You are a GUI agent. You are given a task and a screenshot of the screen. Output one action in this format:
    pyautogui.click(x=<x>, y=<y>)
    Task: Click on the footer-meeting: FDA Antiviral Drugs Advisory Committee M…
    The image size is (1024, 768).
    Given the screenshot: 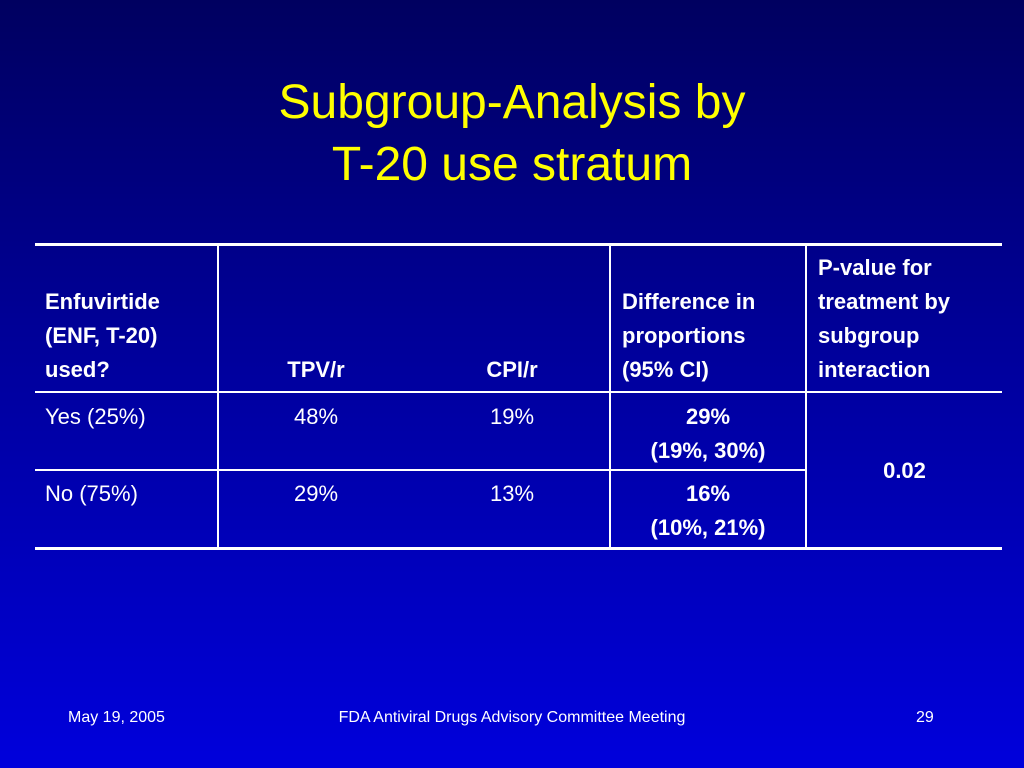 What is the action you would take?
    pyautogui.click(x=512, y=717)
    